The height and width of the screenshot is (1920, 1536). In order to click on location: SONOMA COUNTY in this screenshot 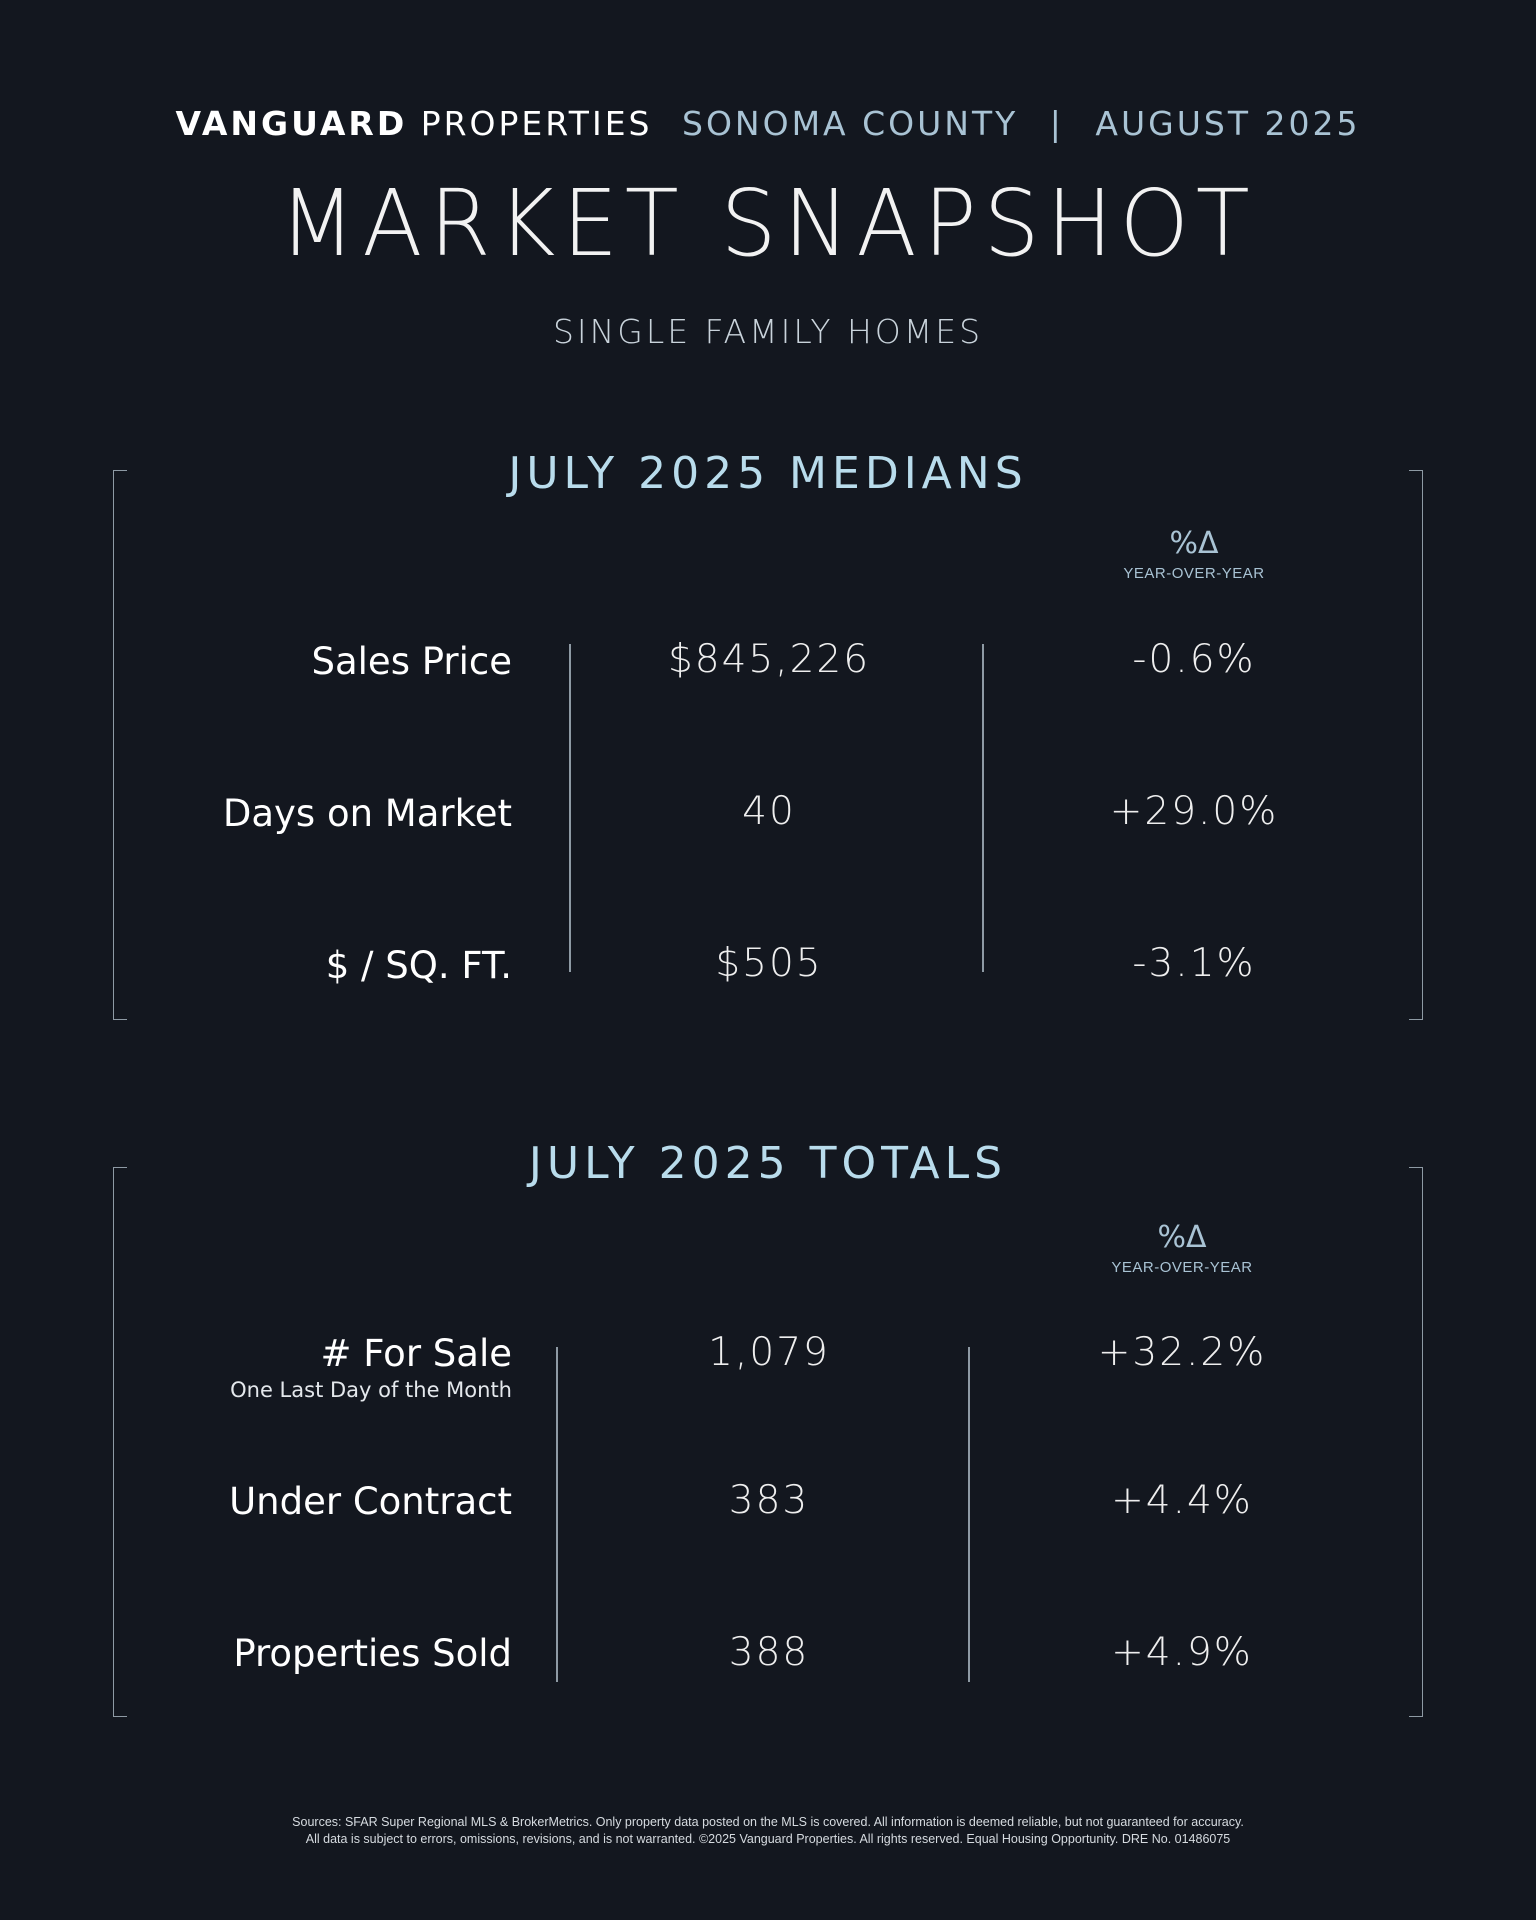, I will do `click(850, 123)`.